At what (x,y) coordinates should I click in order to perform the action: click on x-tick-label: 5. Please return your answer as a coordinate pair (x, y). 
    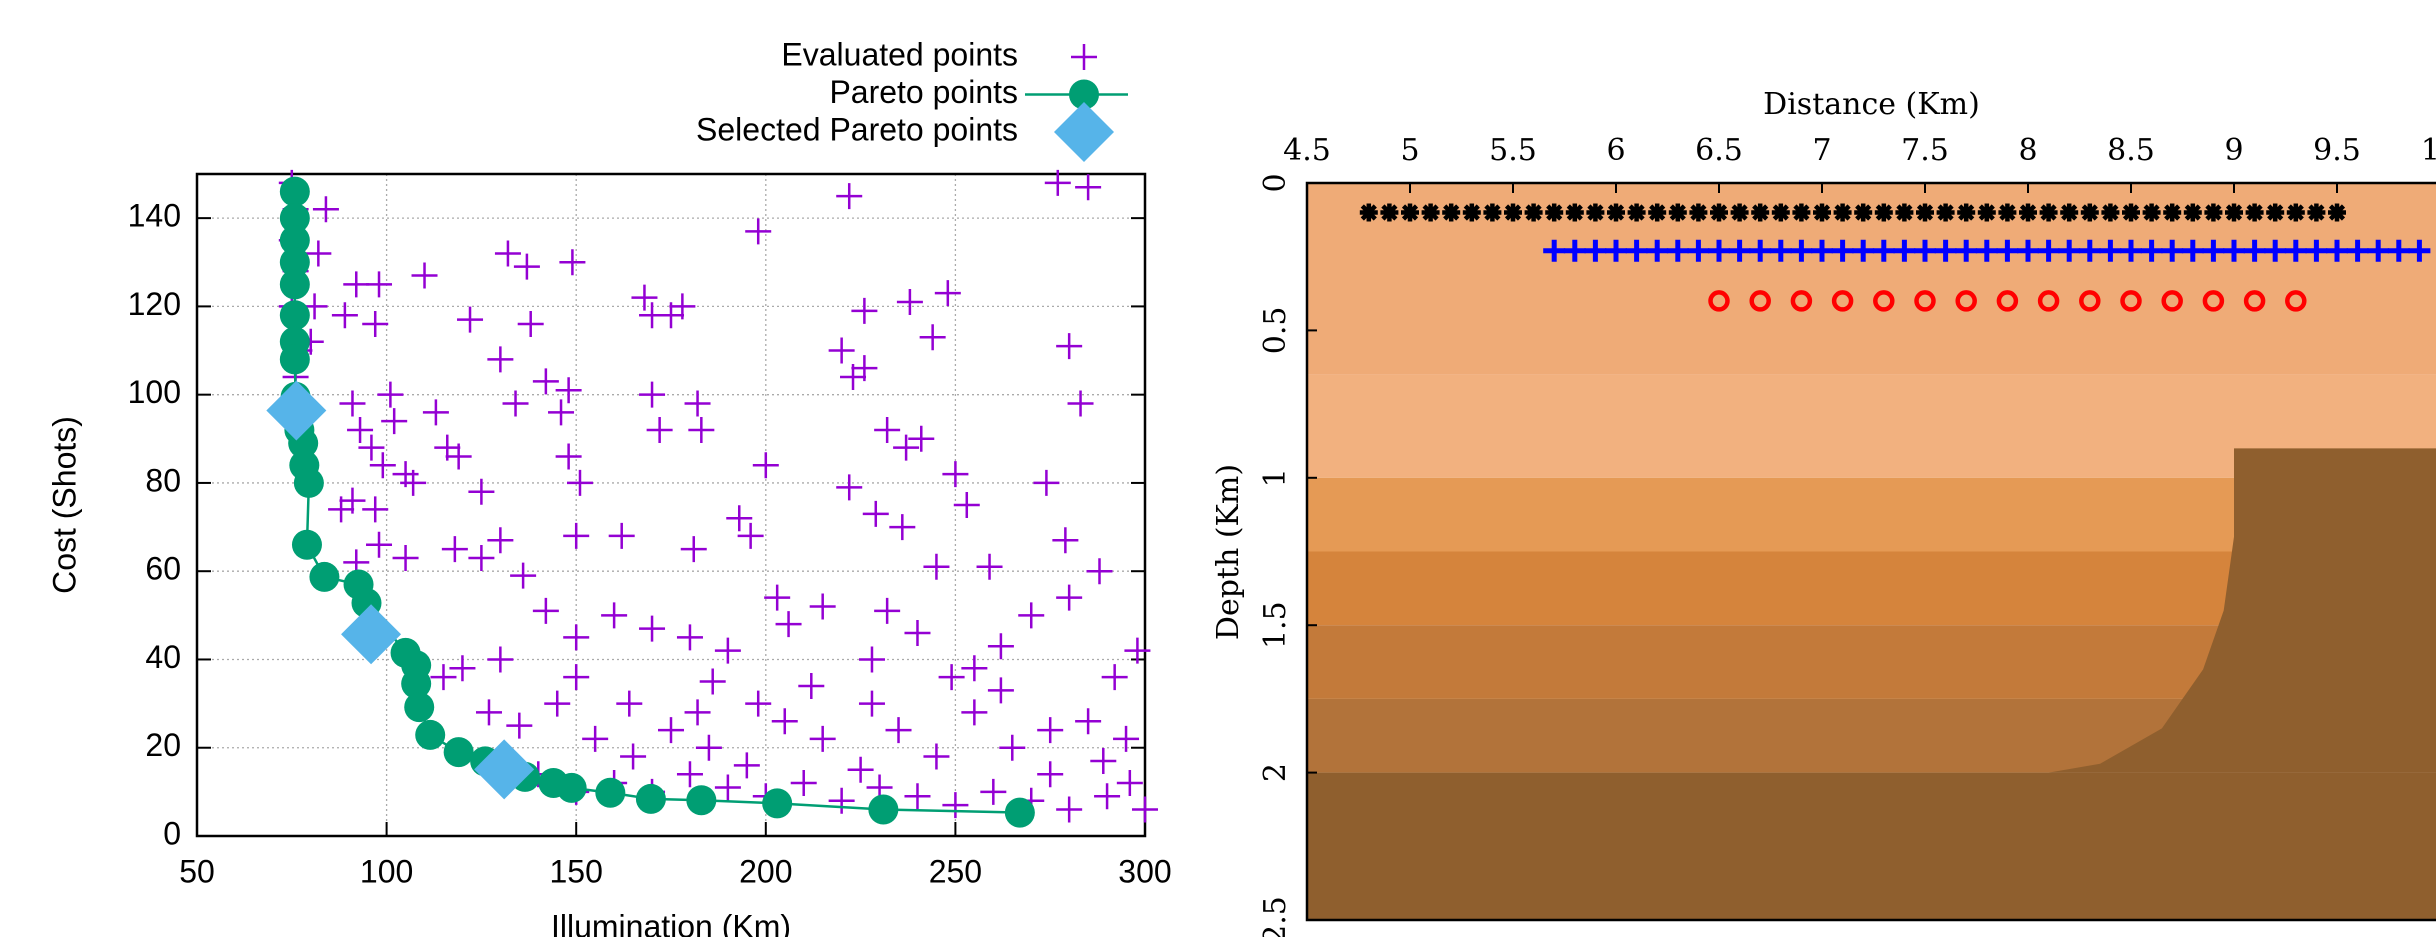
    Looking at the image, I should click on (1409, 150).